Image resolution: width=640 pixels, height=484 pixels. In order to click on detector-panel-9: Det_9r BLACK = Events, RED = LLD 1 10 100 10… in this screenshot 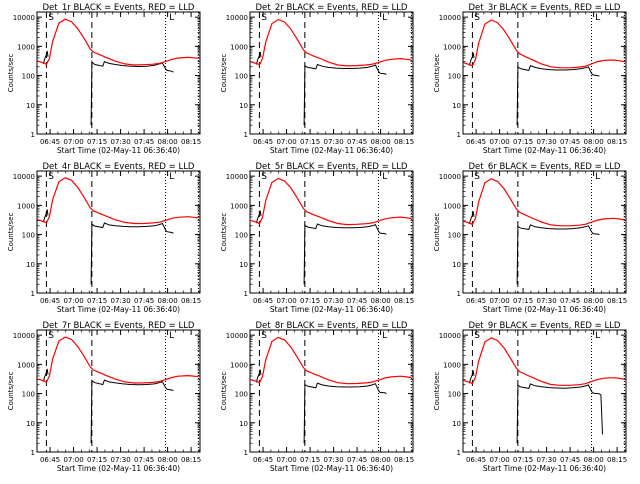, I will do `click(530, 397)`.